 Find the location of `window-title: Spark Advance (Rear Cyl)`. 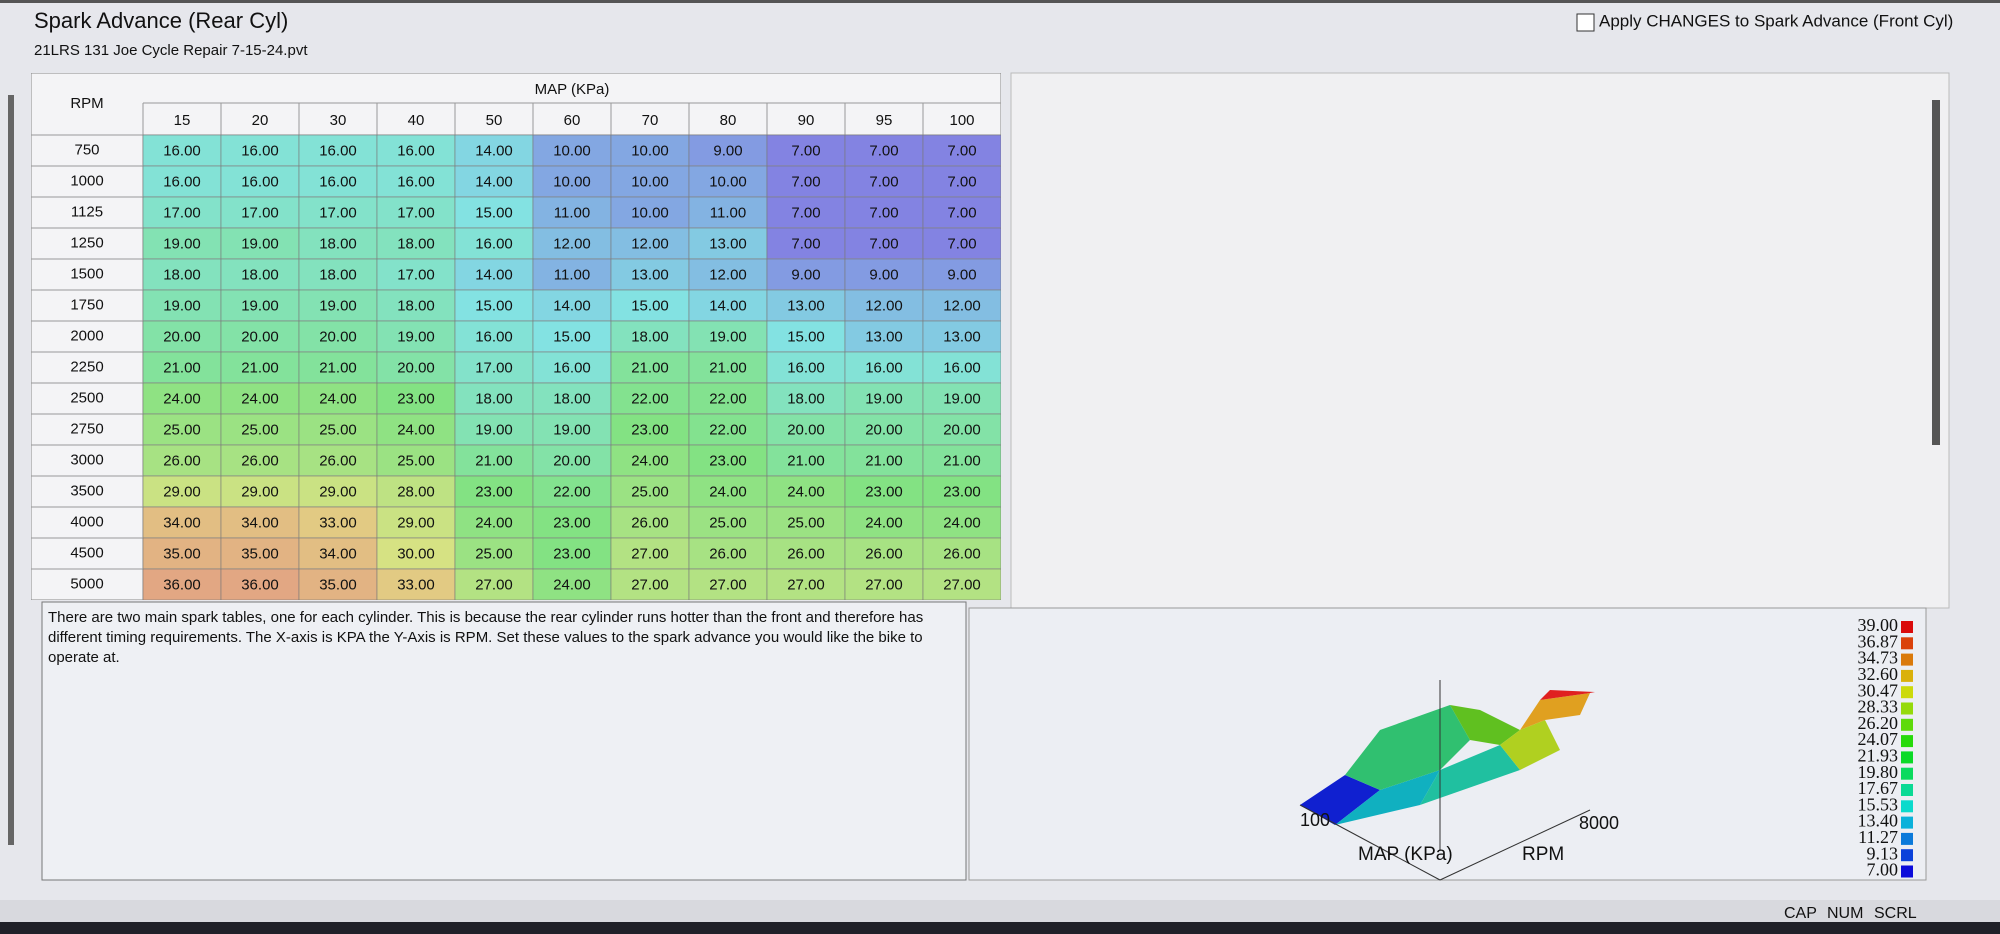

window-title: Spark Advance (Rear Cyl) is located at coordinates (161, 20).